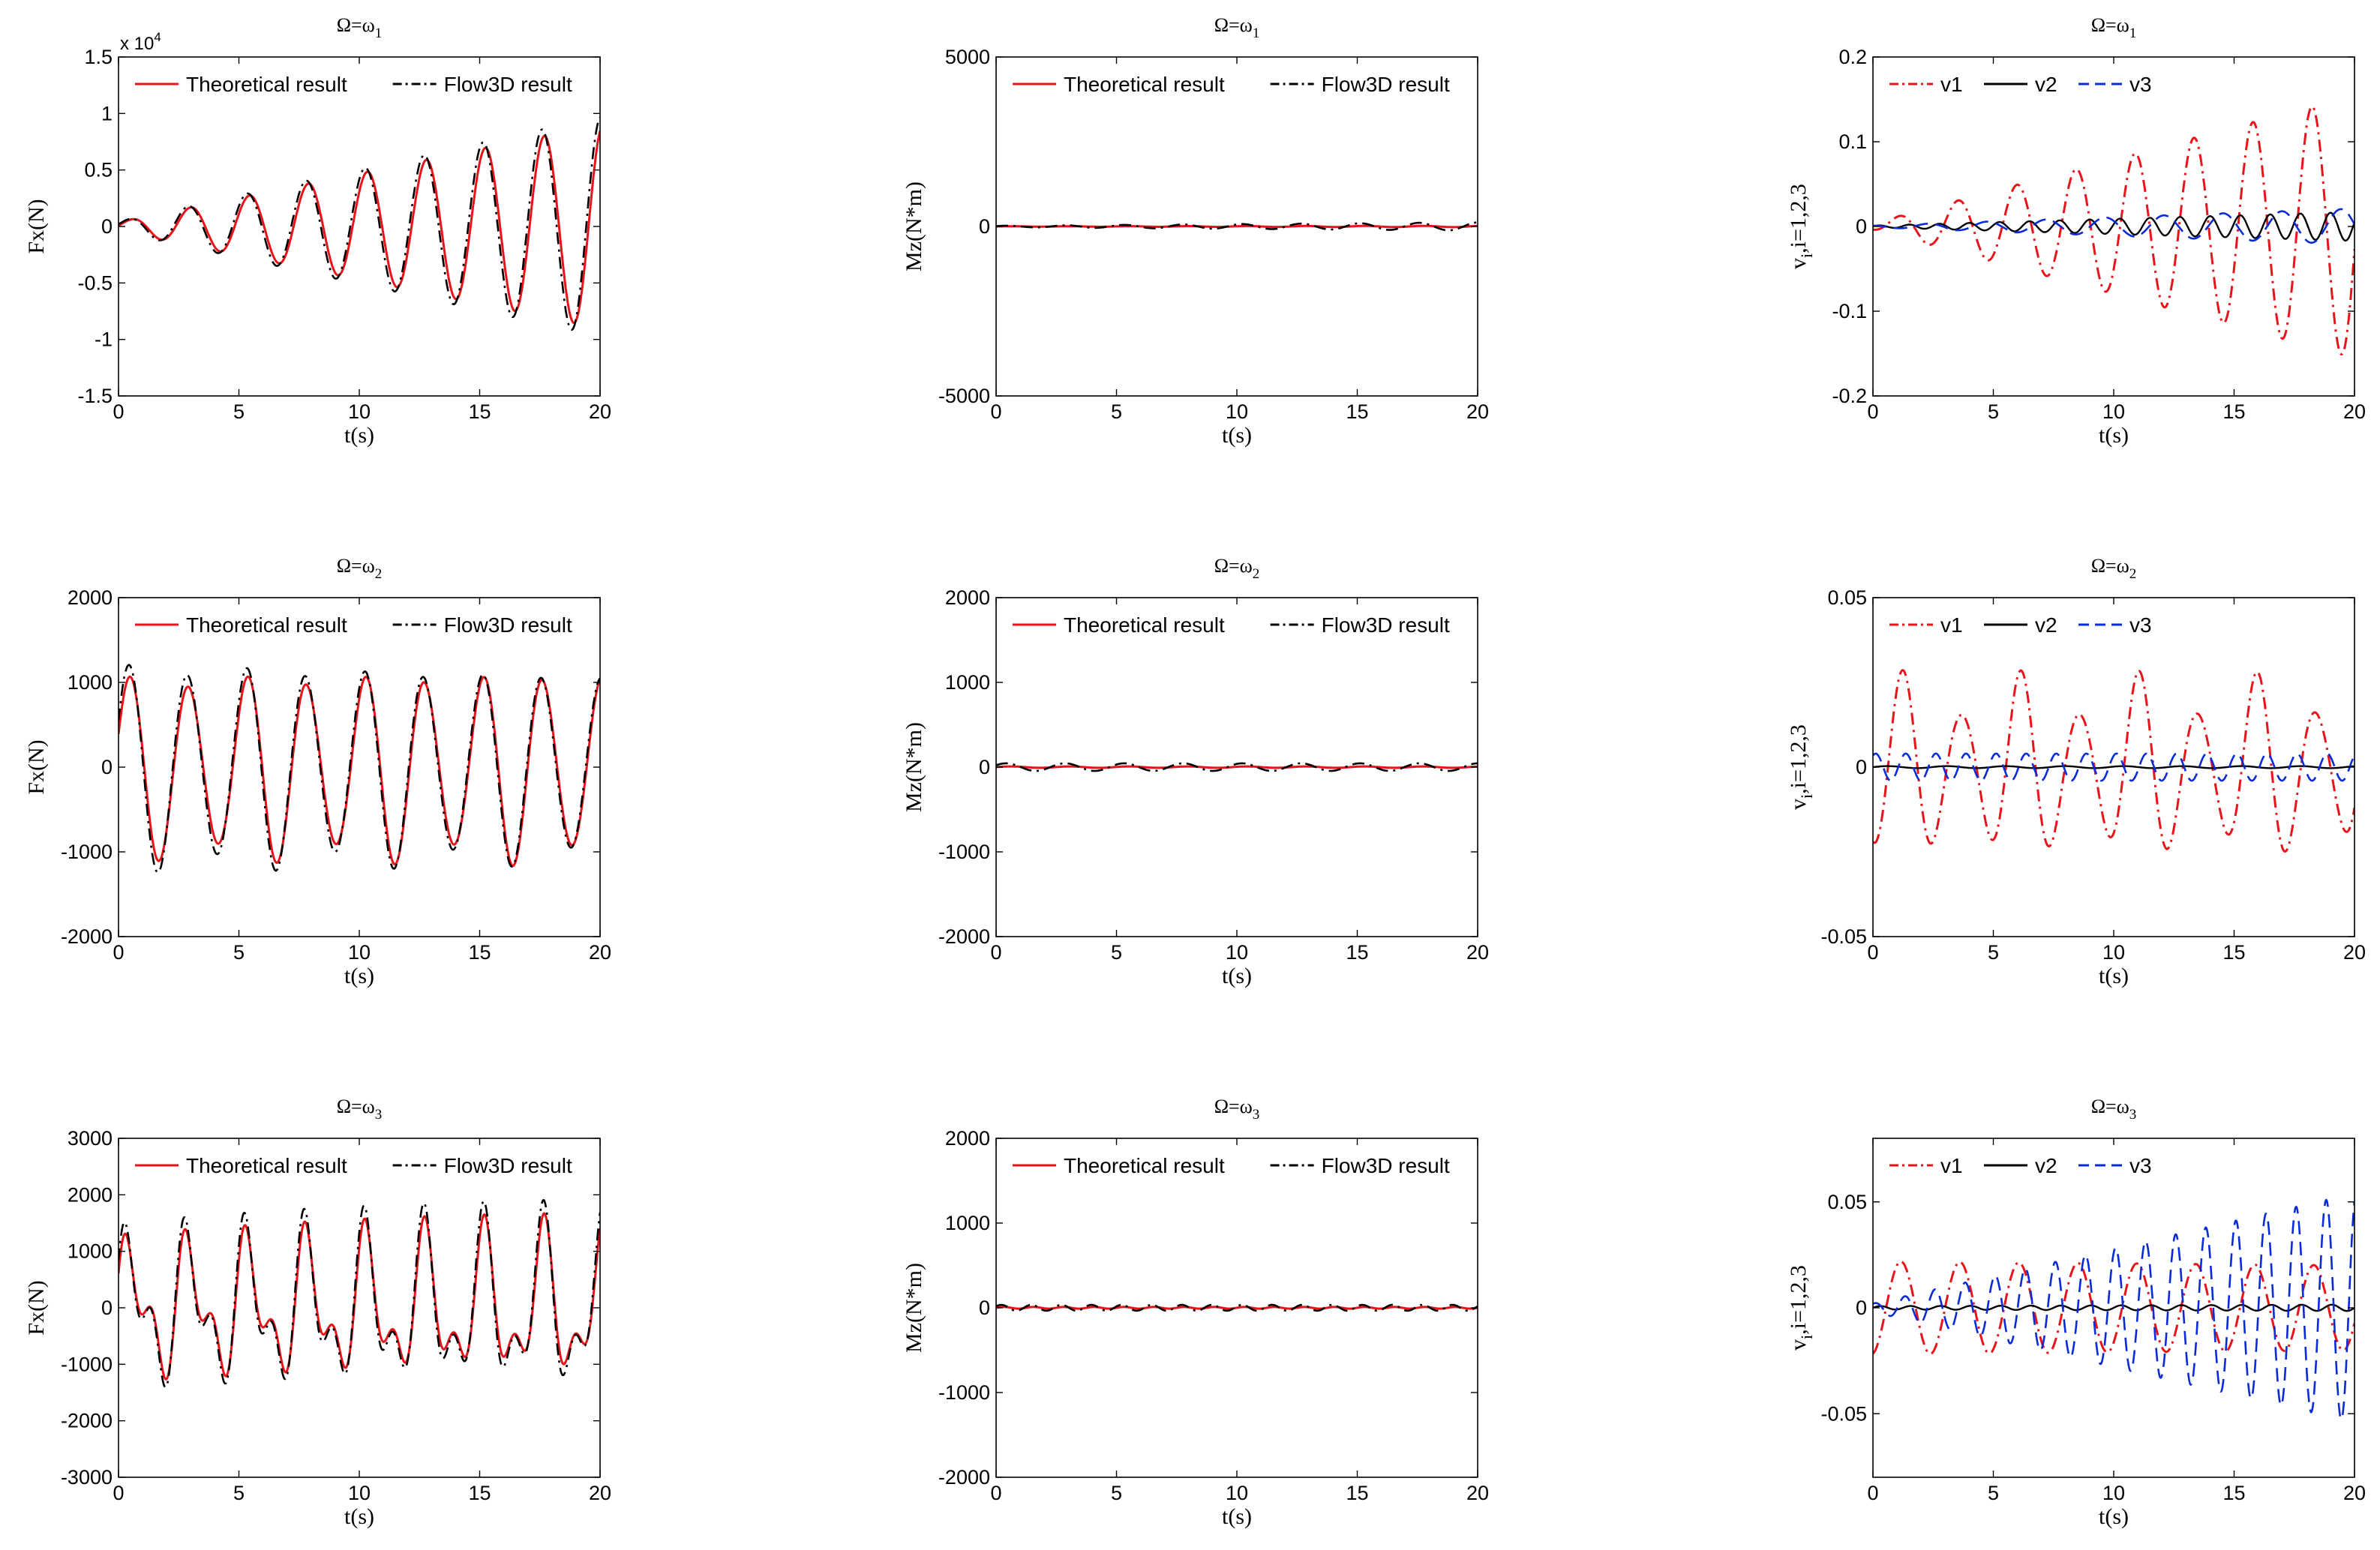  I want to click on exponent-multiplier: x 104, so click(140, 42).